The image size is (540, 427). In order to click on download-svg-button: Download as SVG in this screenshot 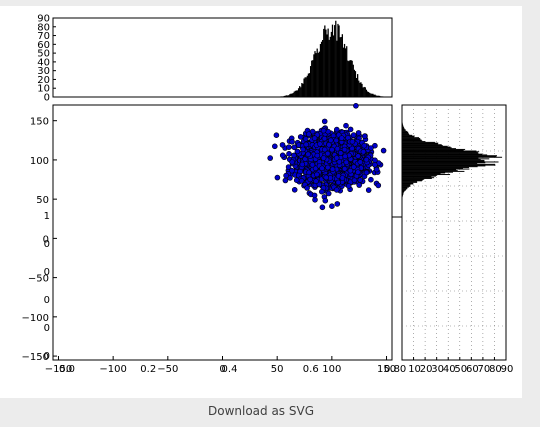, I will do `click(260, 411)`.